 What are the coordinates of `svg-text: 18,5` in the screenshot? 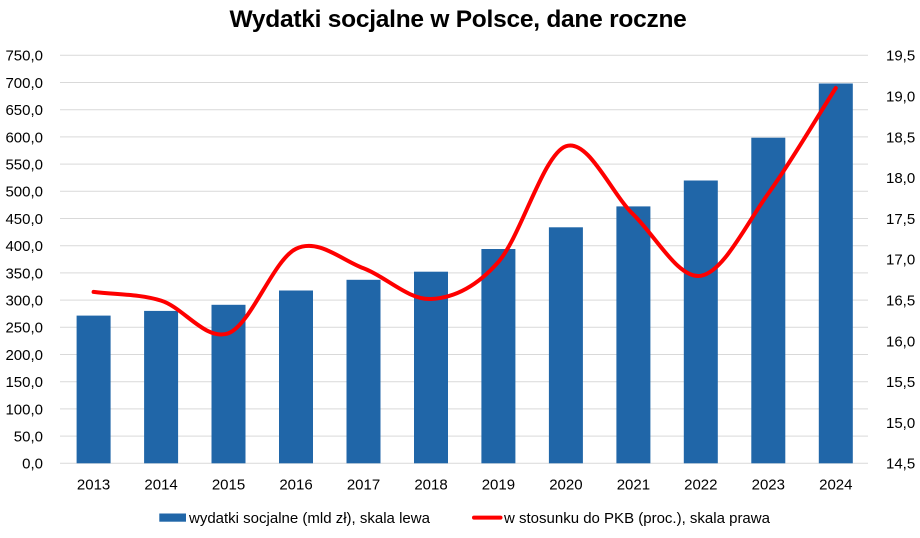 It's located at (900, 137).